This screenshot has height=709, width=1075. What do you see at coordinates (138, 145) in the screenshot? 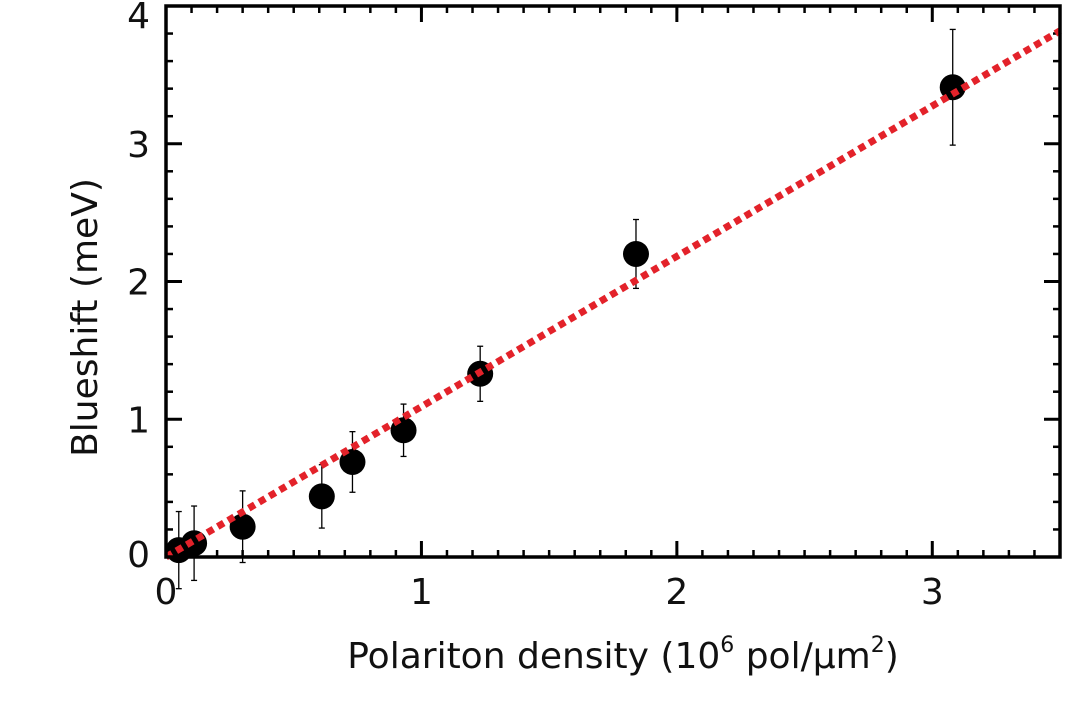
I see `y-tick-label: 3` at bounding box center [138, 145].